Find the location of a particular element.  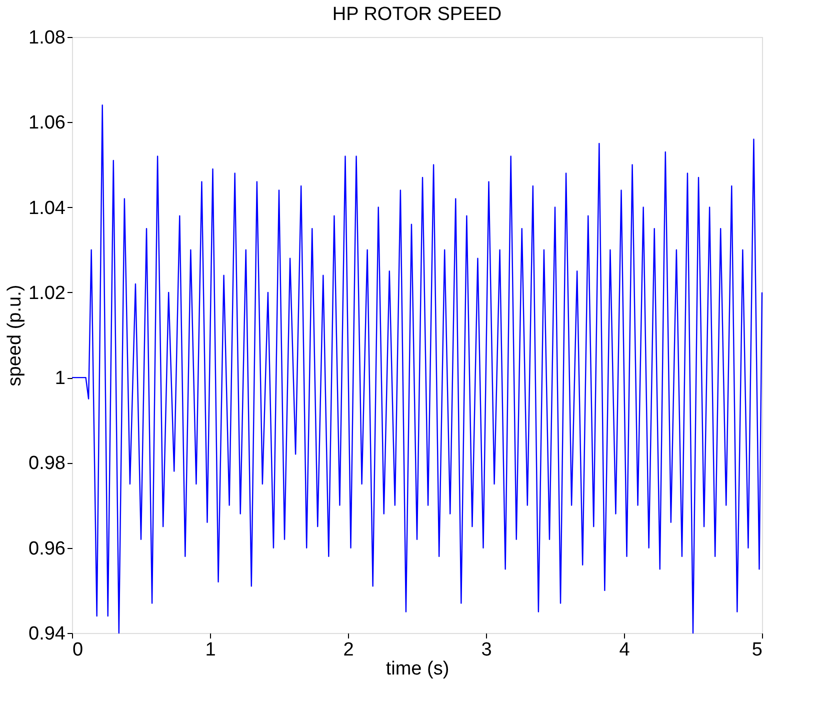

y-tick-label: 0.98 is located at coordinates (47, 463).